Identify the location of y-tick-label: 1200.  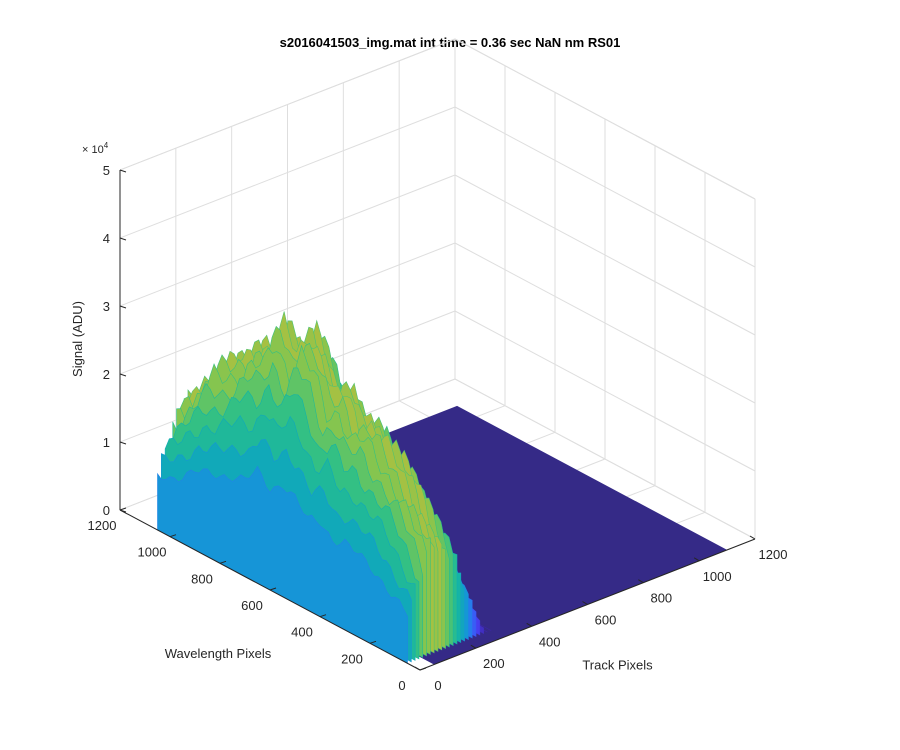
(102, 525).